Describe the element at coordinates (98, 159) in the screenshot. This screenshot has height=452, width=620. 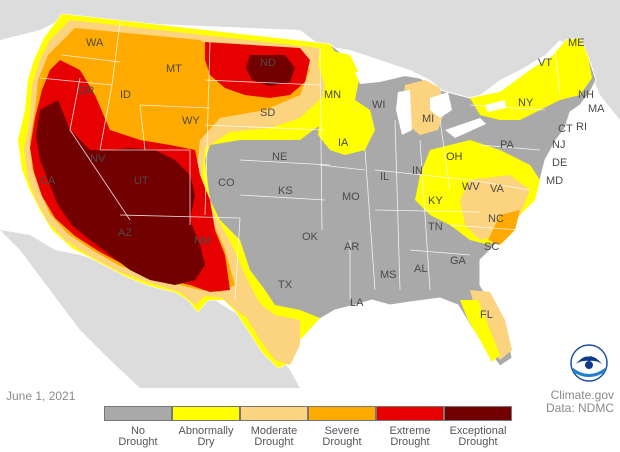
I see `state-label-nv: NV` at that location.